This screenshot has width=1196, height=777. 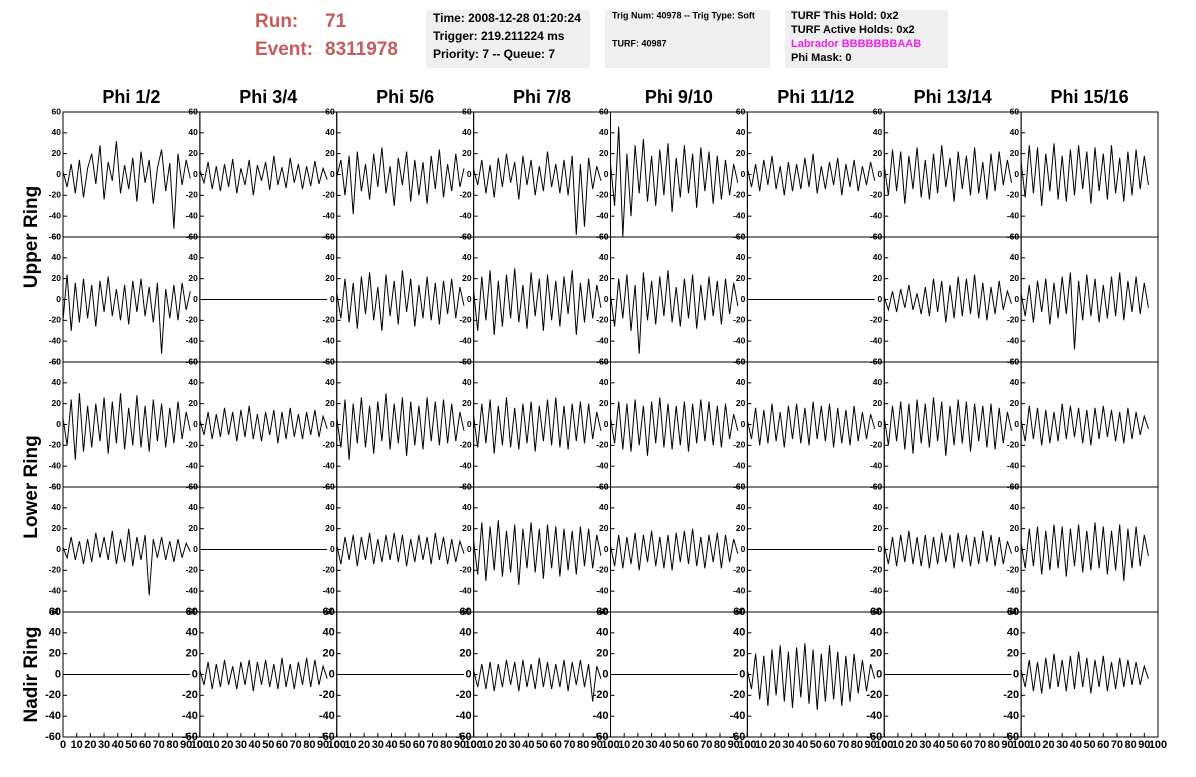 What do you see at coordinates (391, 745) in the screenshot?
I see `x-tick-label: 40` at bounding box center [391, 745].